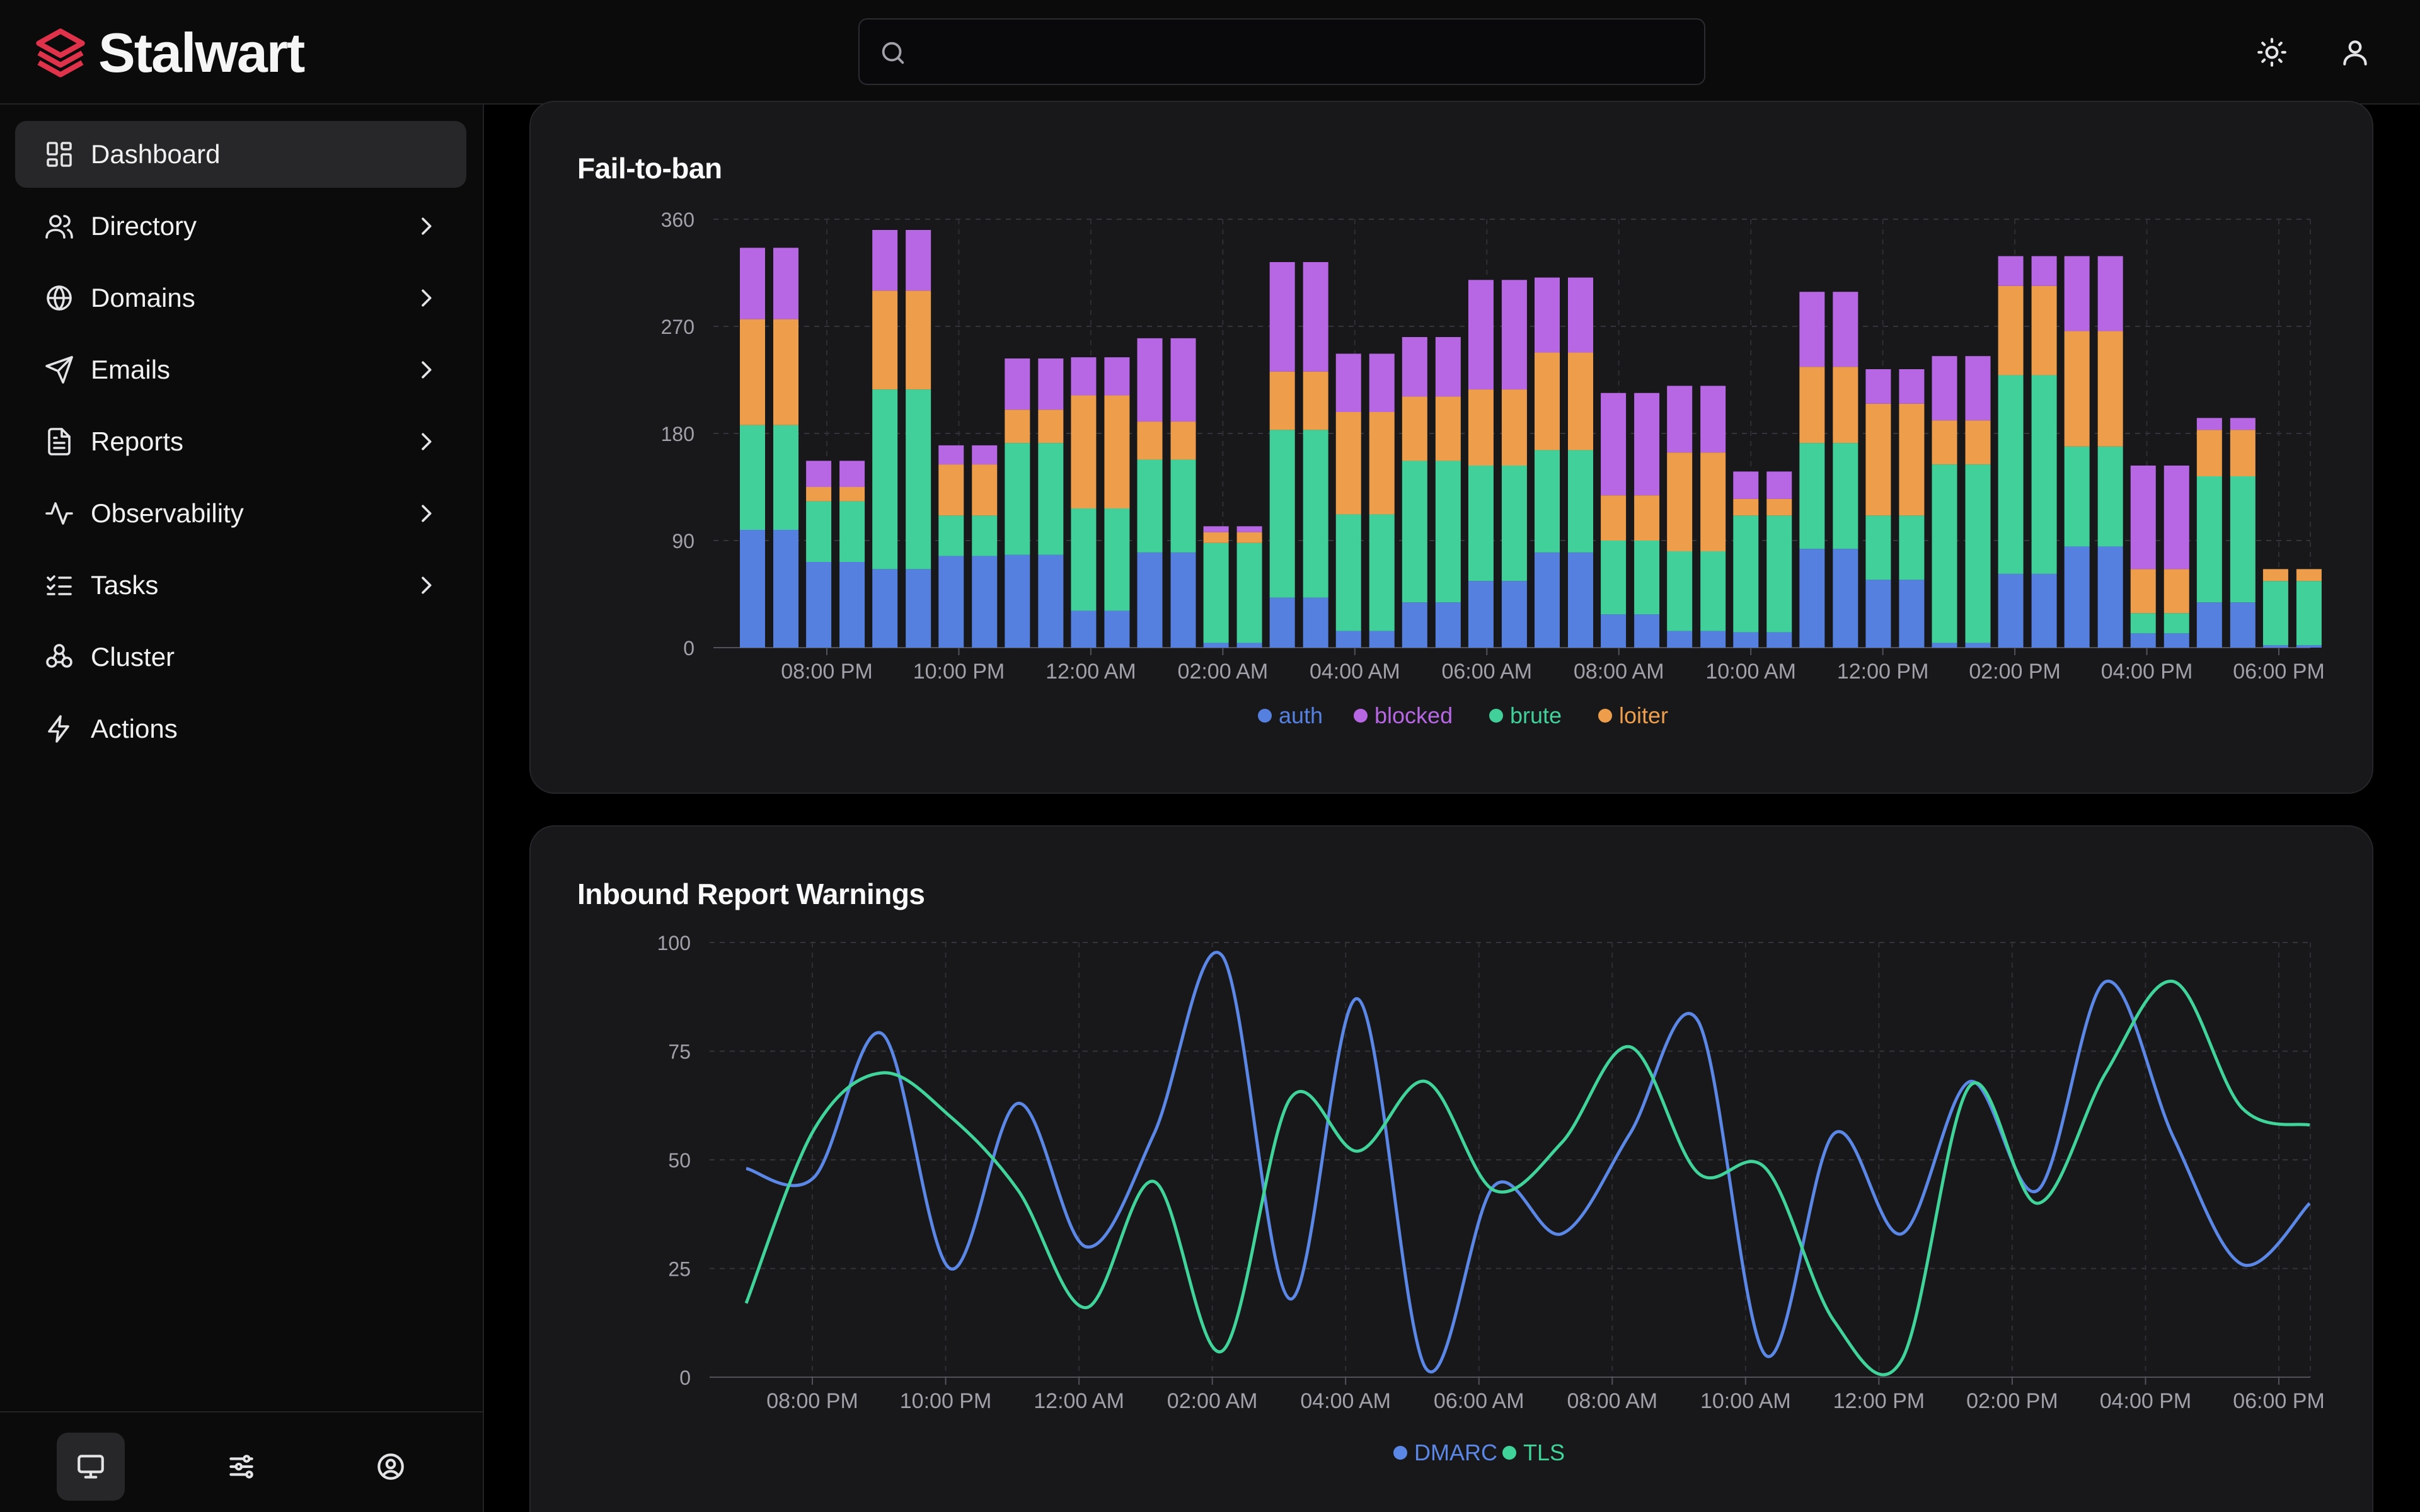  I want to click on legend-item-blocked: blocked, so click(1403, 715).